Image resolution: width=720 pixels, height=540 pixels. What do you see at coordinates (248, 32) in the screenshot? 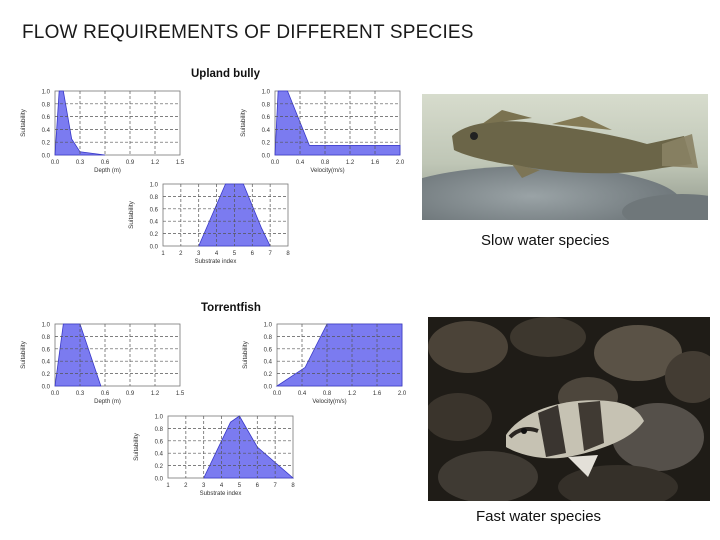
I see `page-title: FLOW REQUIREMENTS OF DIFFERENT SPECIES` at bounding box center [248, 32].